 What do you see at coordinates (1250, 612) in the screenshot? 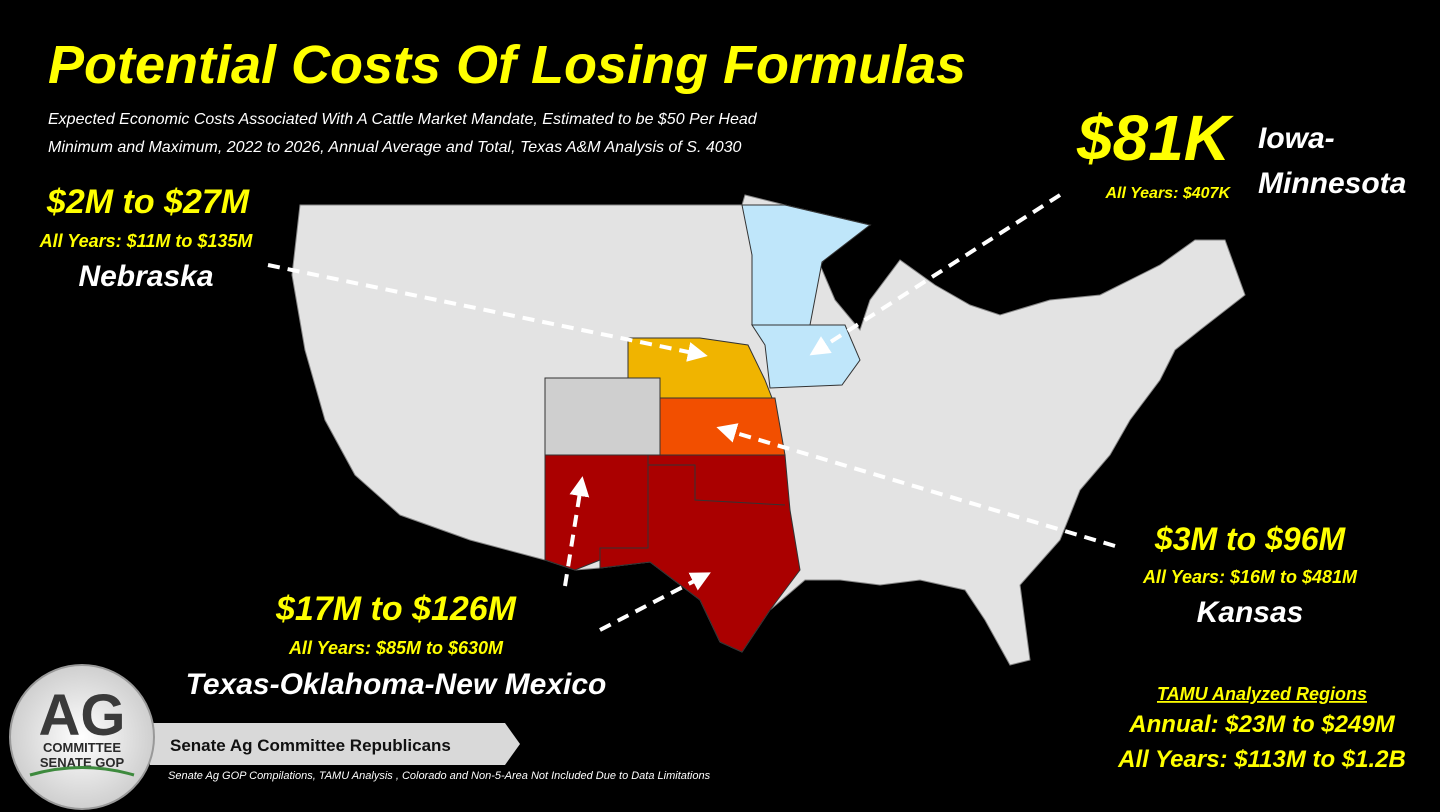
I see `region-name: Kansas` at bounding box center [1250, 612].